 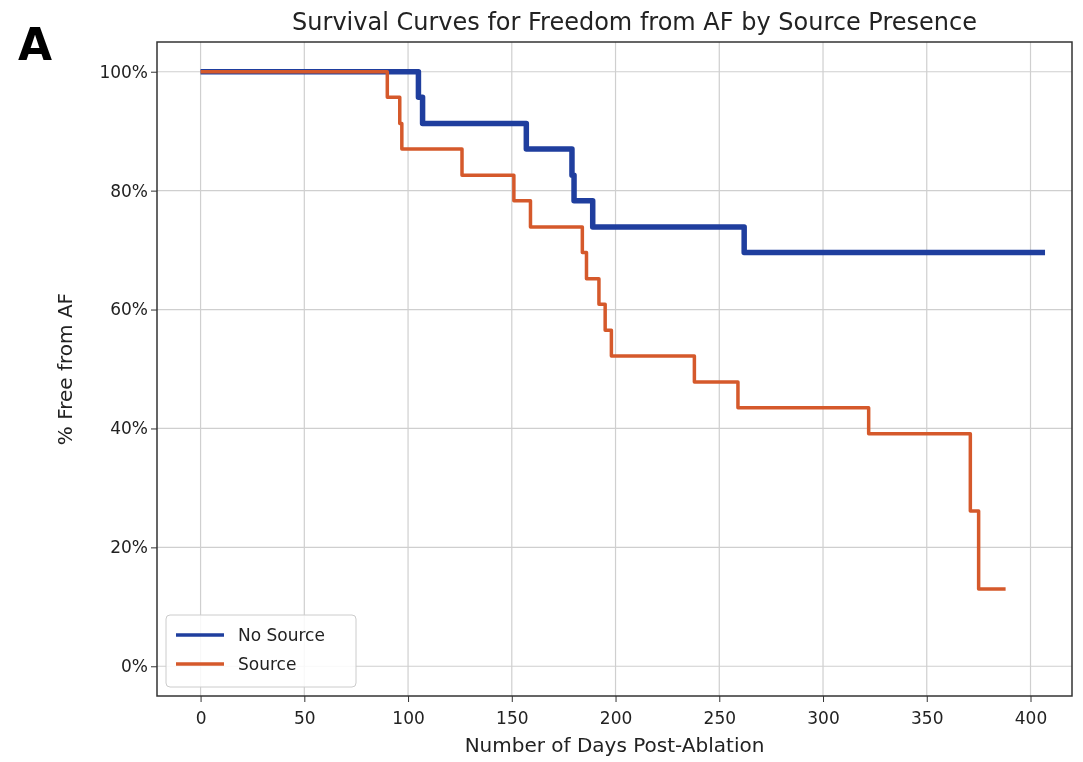 I want to click on y-tick-label: 20%, so click(x=129, y=547).